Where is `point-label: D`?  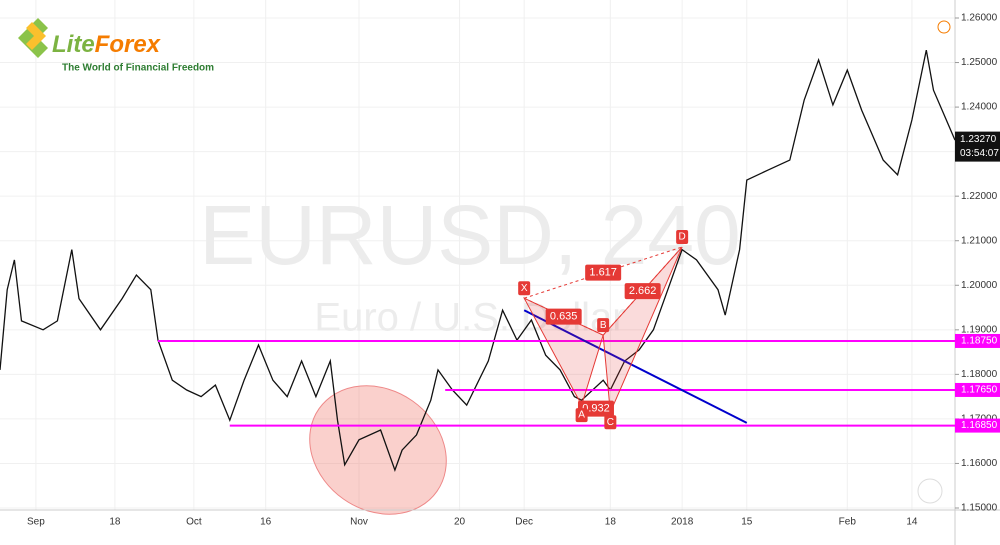 point-label: D is located at coordinates (682, 237).